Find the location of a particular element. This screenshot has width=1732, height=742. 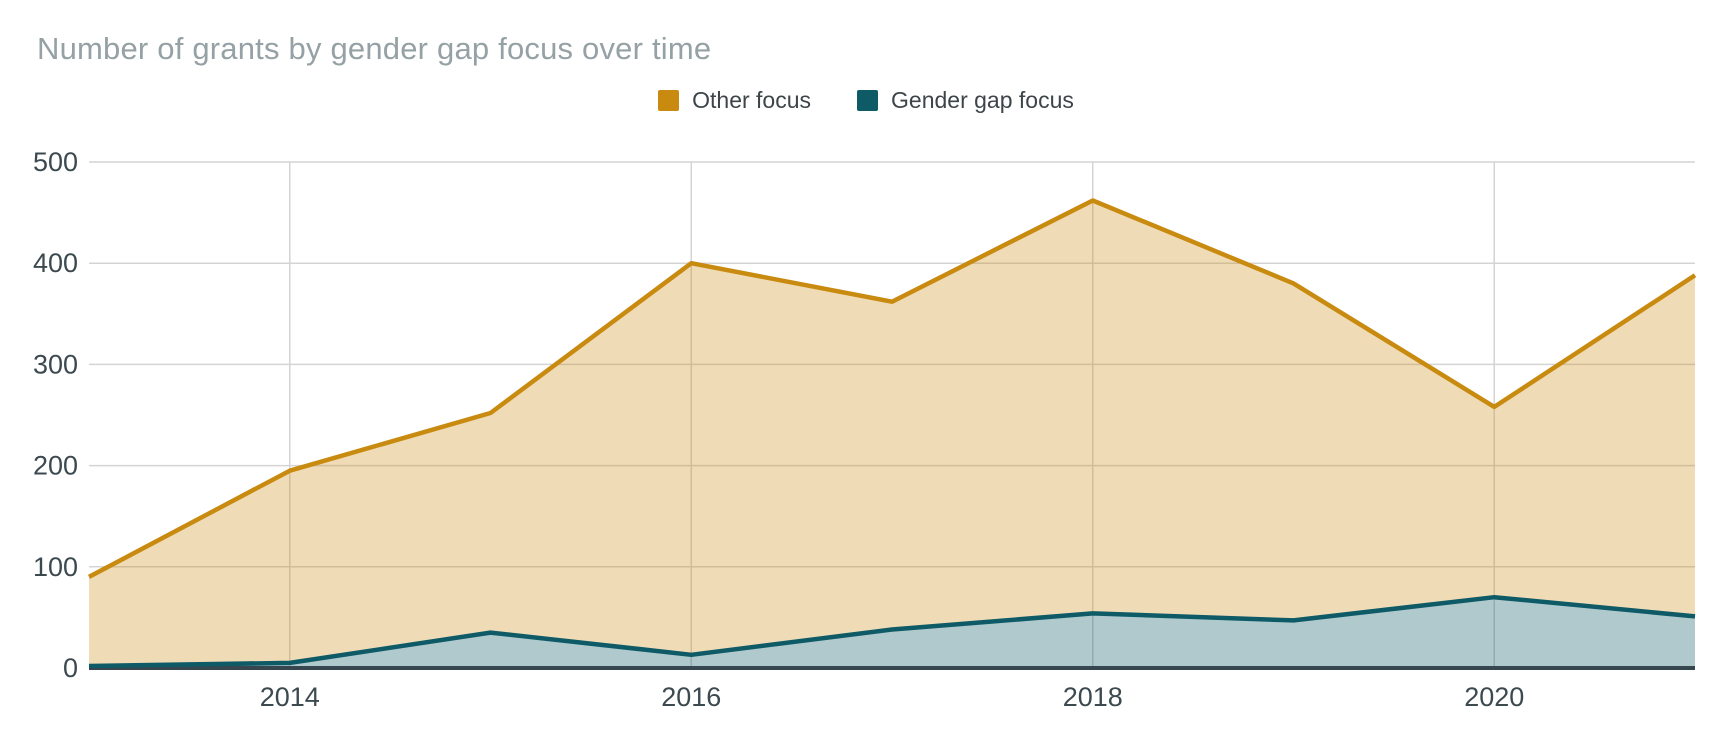

x-tick-label: 2016 is located at coordinates (691, 697).